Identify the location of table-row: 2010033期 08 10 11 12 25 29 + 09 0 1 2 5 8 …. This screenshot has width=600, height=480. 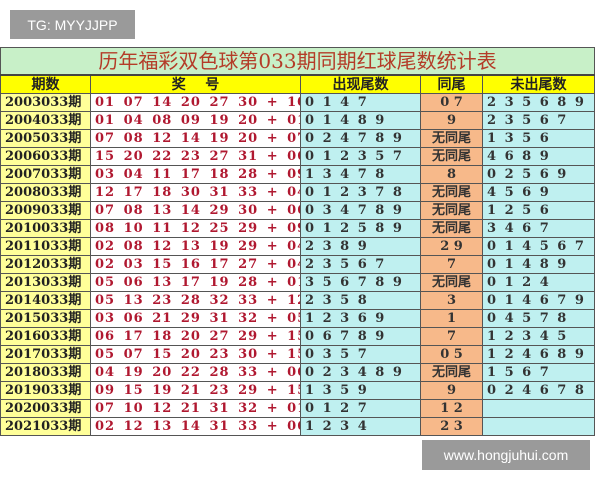
(297, 228).